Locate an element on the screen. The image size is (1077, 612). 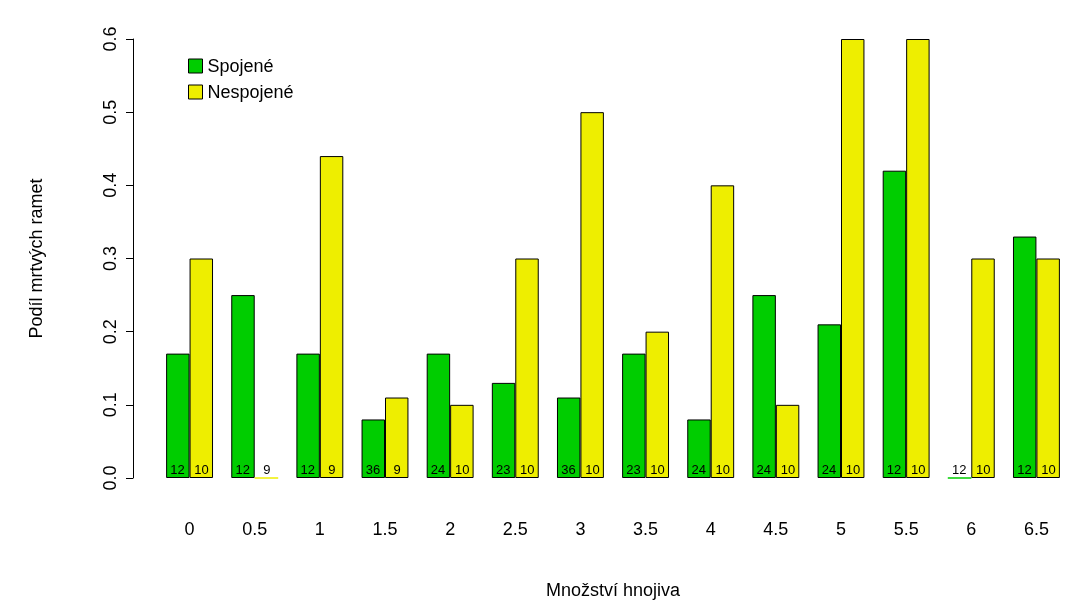
x-tick-label: 2.5 is located at coordinates (515, 529).